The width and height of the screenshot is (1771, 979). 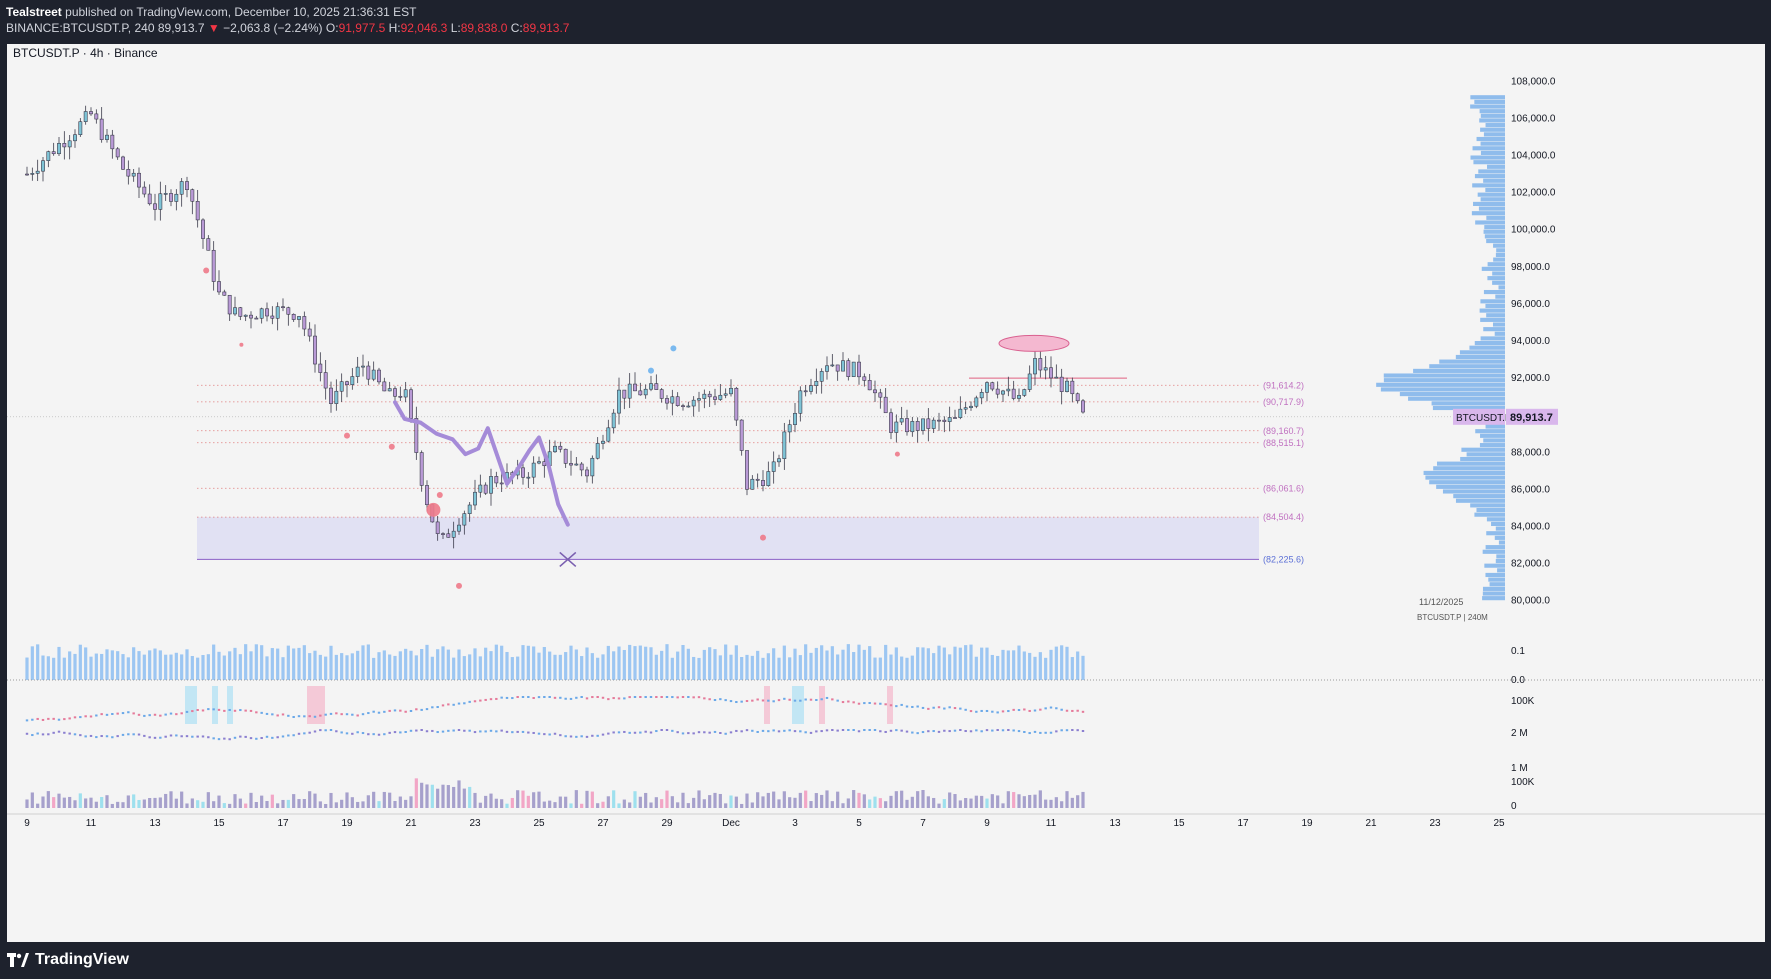 I want to click on target-marker-icon, so click(x=568, y=559).